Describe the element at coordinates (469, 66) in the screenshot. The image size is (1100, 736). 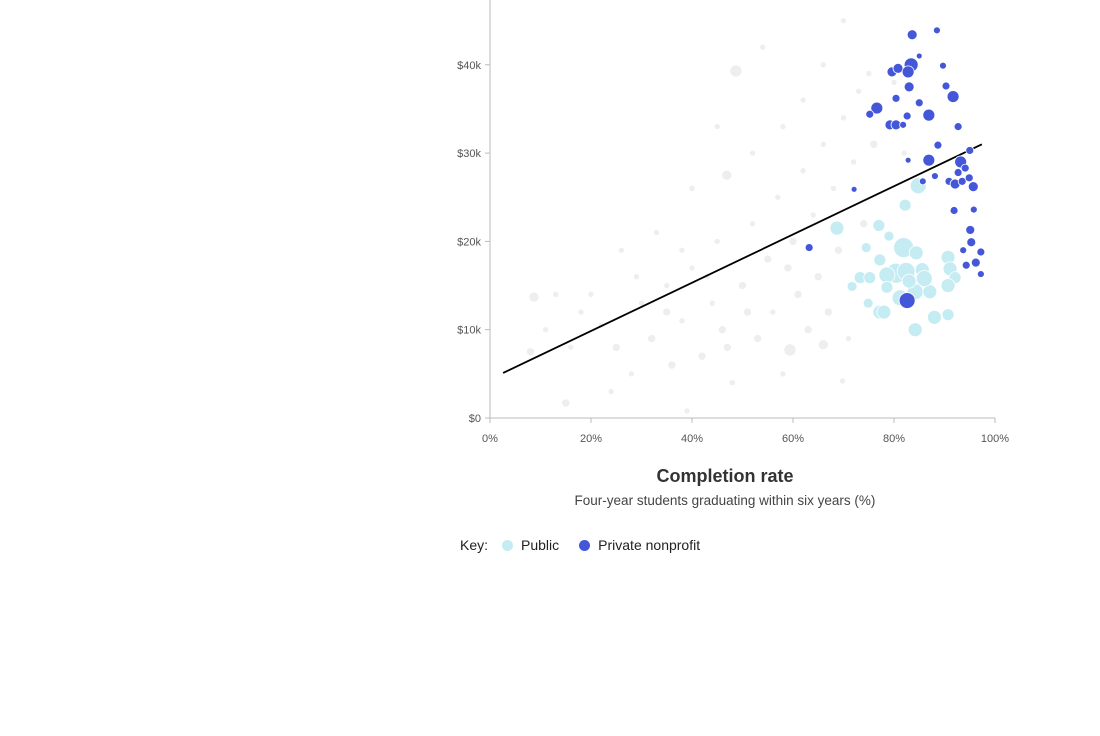
I see `y-tick-label: $40k` at that location.